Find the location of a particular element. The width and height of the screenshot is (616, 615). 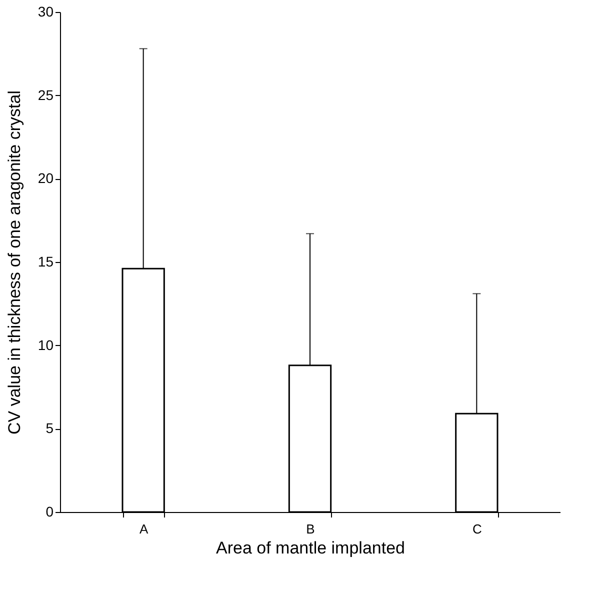

y-tick-label: 5 is located at coordinates (50, 428).